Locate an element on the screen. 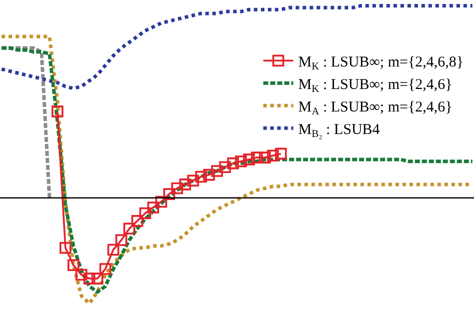  legend-label: M$_{B₂}$ : LSUB4 is located at coordinates (339, 131).